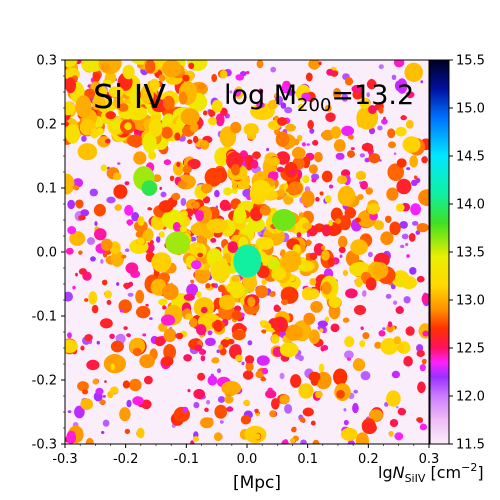 The height and width of the screenshot is (500, 500). I want to click on colorbar-label-close: ], so click(480, 472).